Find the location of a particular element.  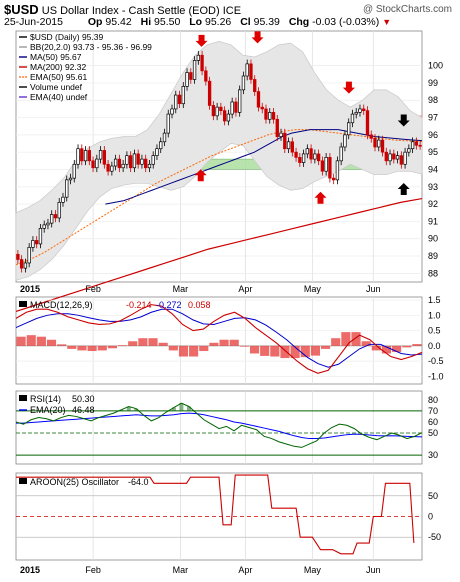

change-down-icon: ▼ is located at coordinates (387, 22).